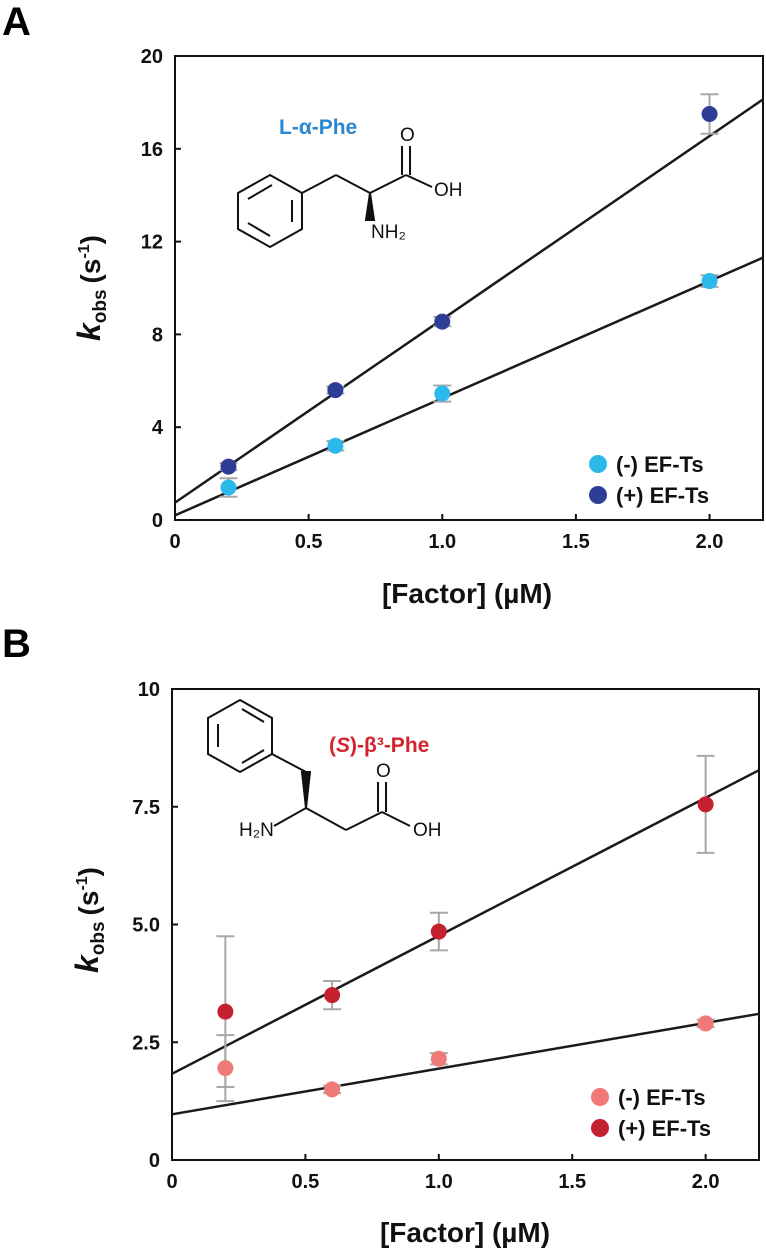 The width and height of the screenshot is (766, 1253). Describe the element at coordinates (448, 190) in the screenshot. I see `atom-oh-a: OH` at that location.